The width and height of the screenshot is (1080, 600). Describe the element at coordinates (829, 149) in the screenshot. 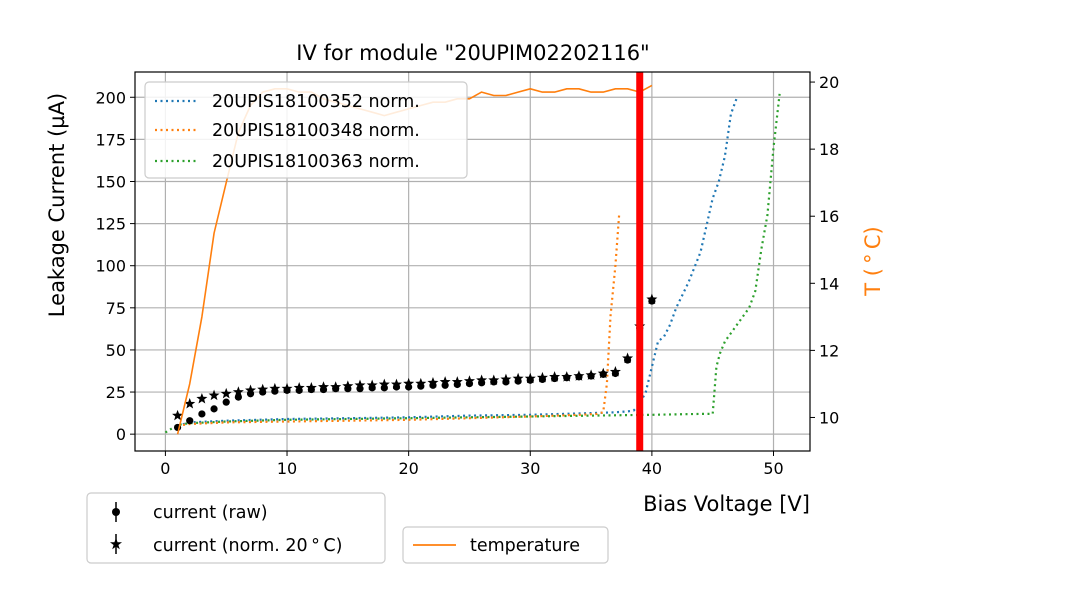

I see `y2-tick-label: 18` at that location.